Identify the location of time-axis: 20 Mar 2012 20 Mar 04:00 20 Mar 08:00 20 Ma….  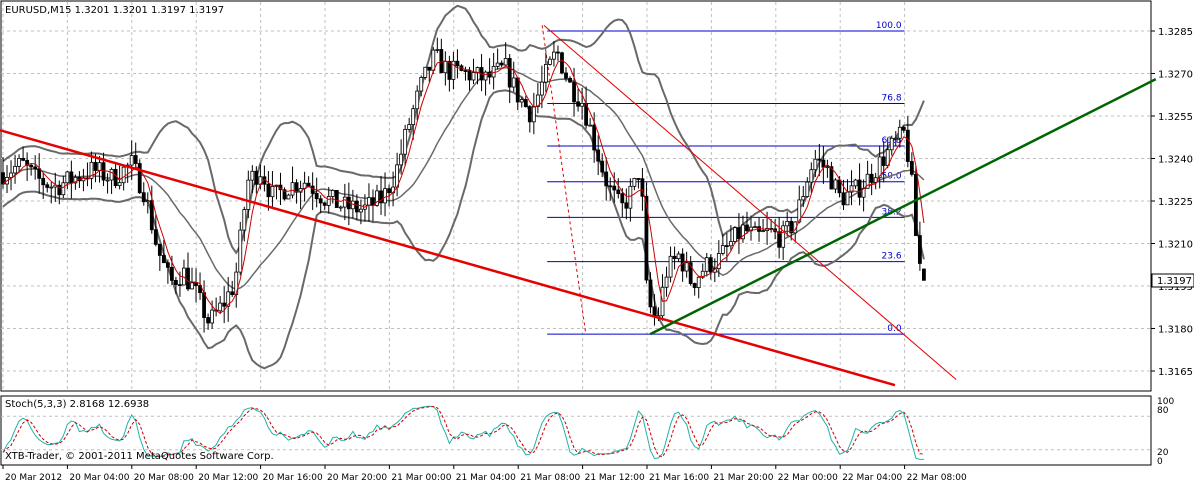
(484, 474).